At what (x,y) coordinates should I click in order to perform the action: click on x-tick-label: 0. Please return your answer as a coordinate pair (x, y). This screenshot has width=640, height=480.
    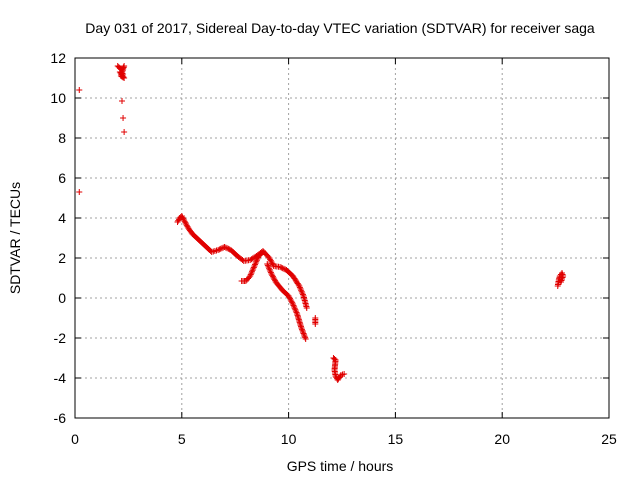
    Looking at the image, I should click on (75, 439).